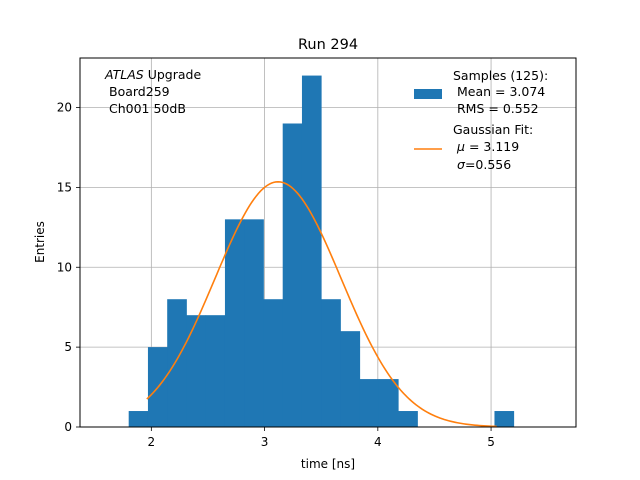 Image resolution: width=640 pixels, height=480 pixels. Describe the element at coordinates (265, 442) in the screenshot. I see `x-tick-label: 3` at that location.